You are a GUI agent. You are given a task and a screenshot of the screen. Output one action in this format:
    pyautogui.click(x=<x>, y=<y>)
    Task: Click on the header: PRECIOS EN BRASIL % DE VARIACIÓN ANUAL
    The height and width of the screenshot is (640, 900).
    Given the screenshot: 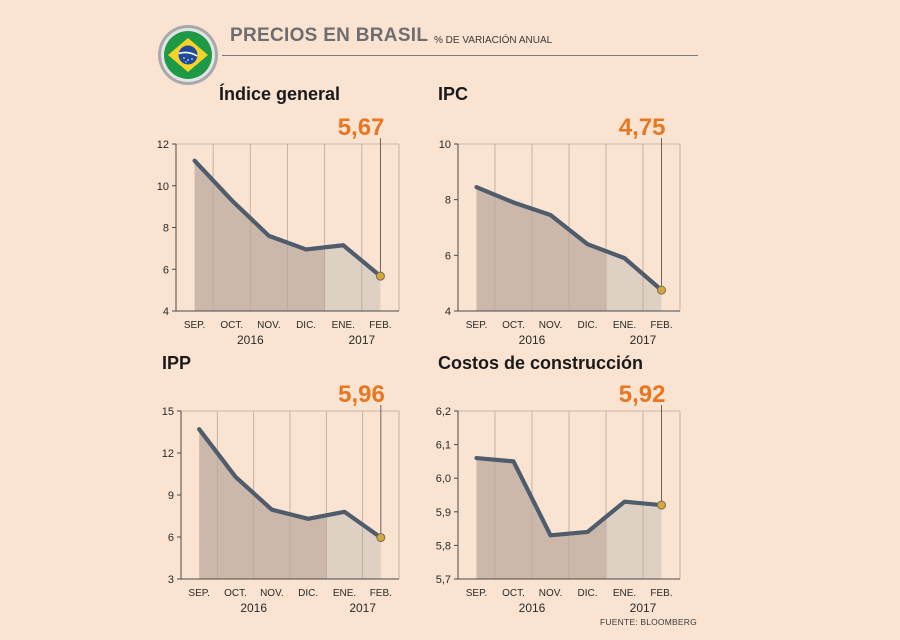 What is the action you would take?
    pyautogui.click(x=450, y=42)
    